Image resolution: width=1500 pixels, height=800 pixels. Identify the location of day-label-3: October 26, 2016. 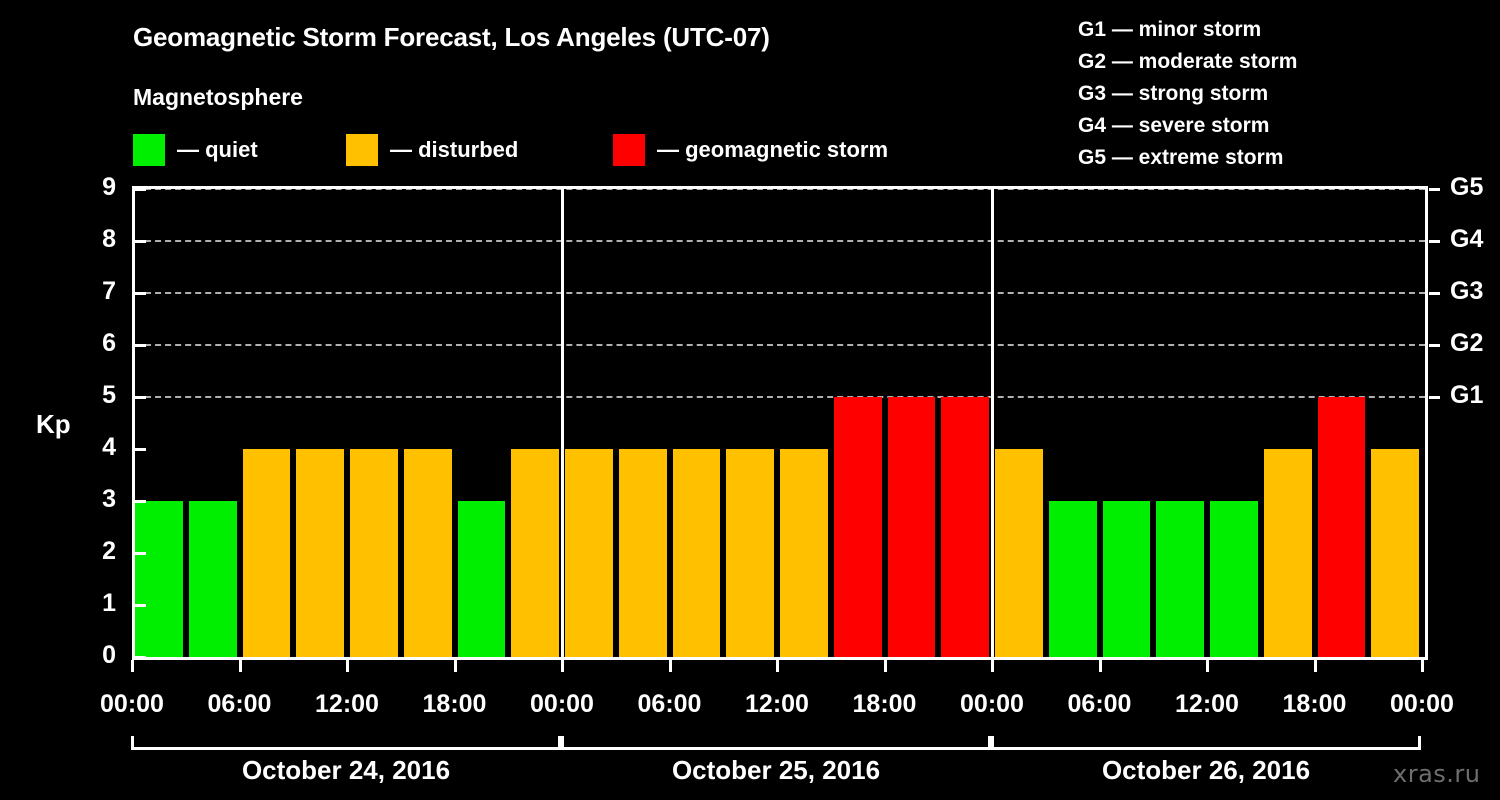
(1206, 770).